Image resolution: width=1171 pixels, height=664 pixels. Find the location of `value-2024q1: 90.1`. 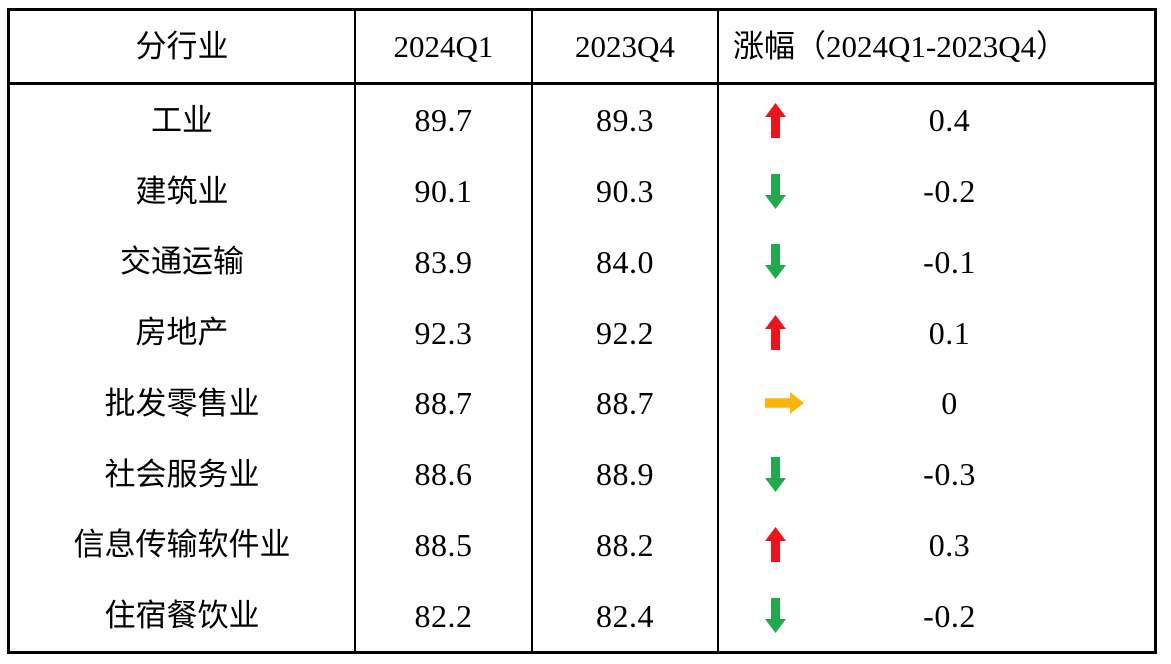

value-2024q1: 90.1 is located at coordinates (444, 191).